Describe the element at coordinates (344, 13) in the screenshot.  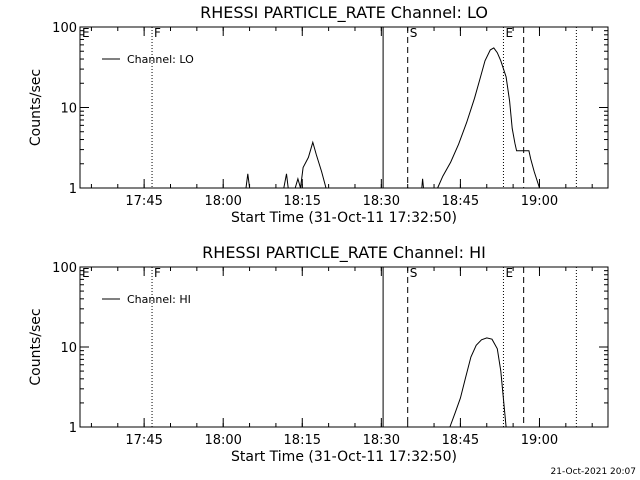
I see `chart-title: RHESSI PARTICLE_RATE Channel: LO` at that location.